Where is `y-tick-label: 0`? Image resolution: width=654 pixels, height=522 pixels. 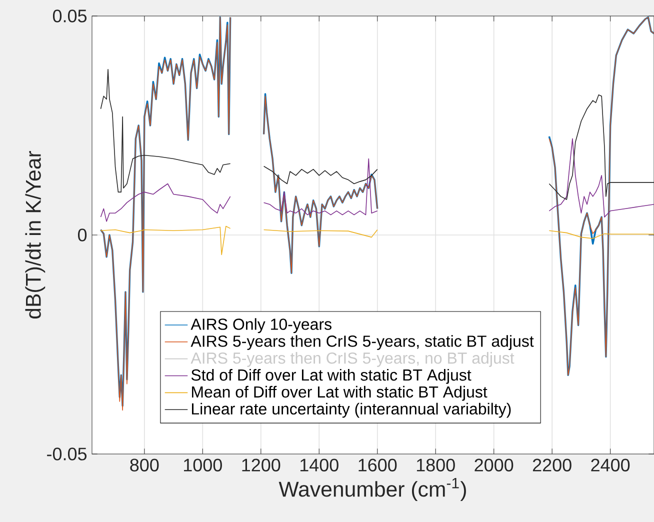 y-tick-label: 0 is located at coordinates (82, 235).